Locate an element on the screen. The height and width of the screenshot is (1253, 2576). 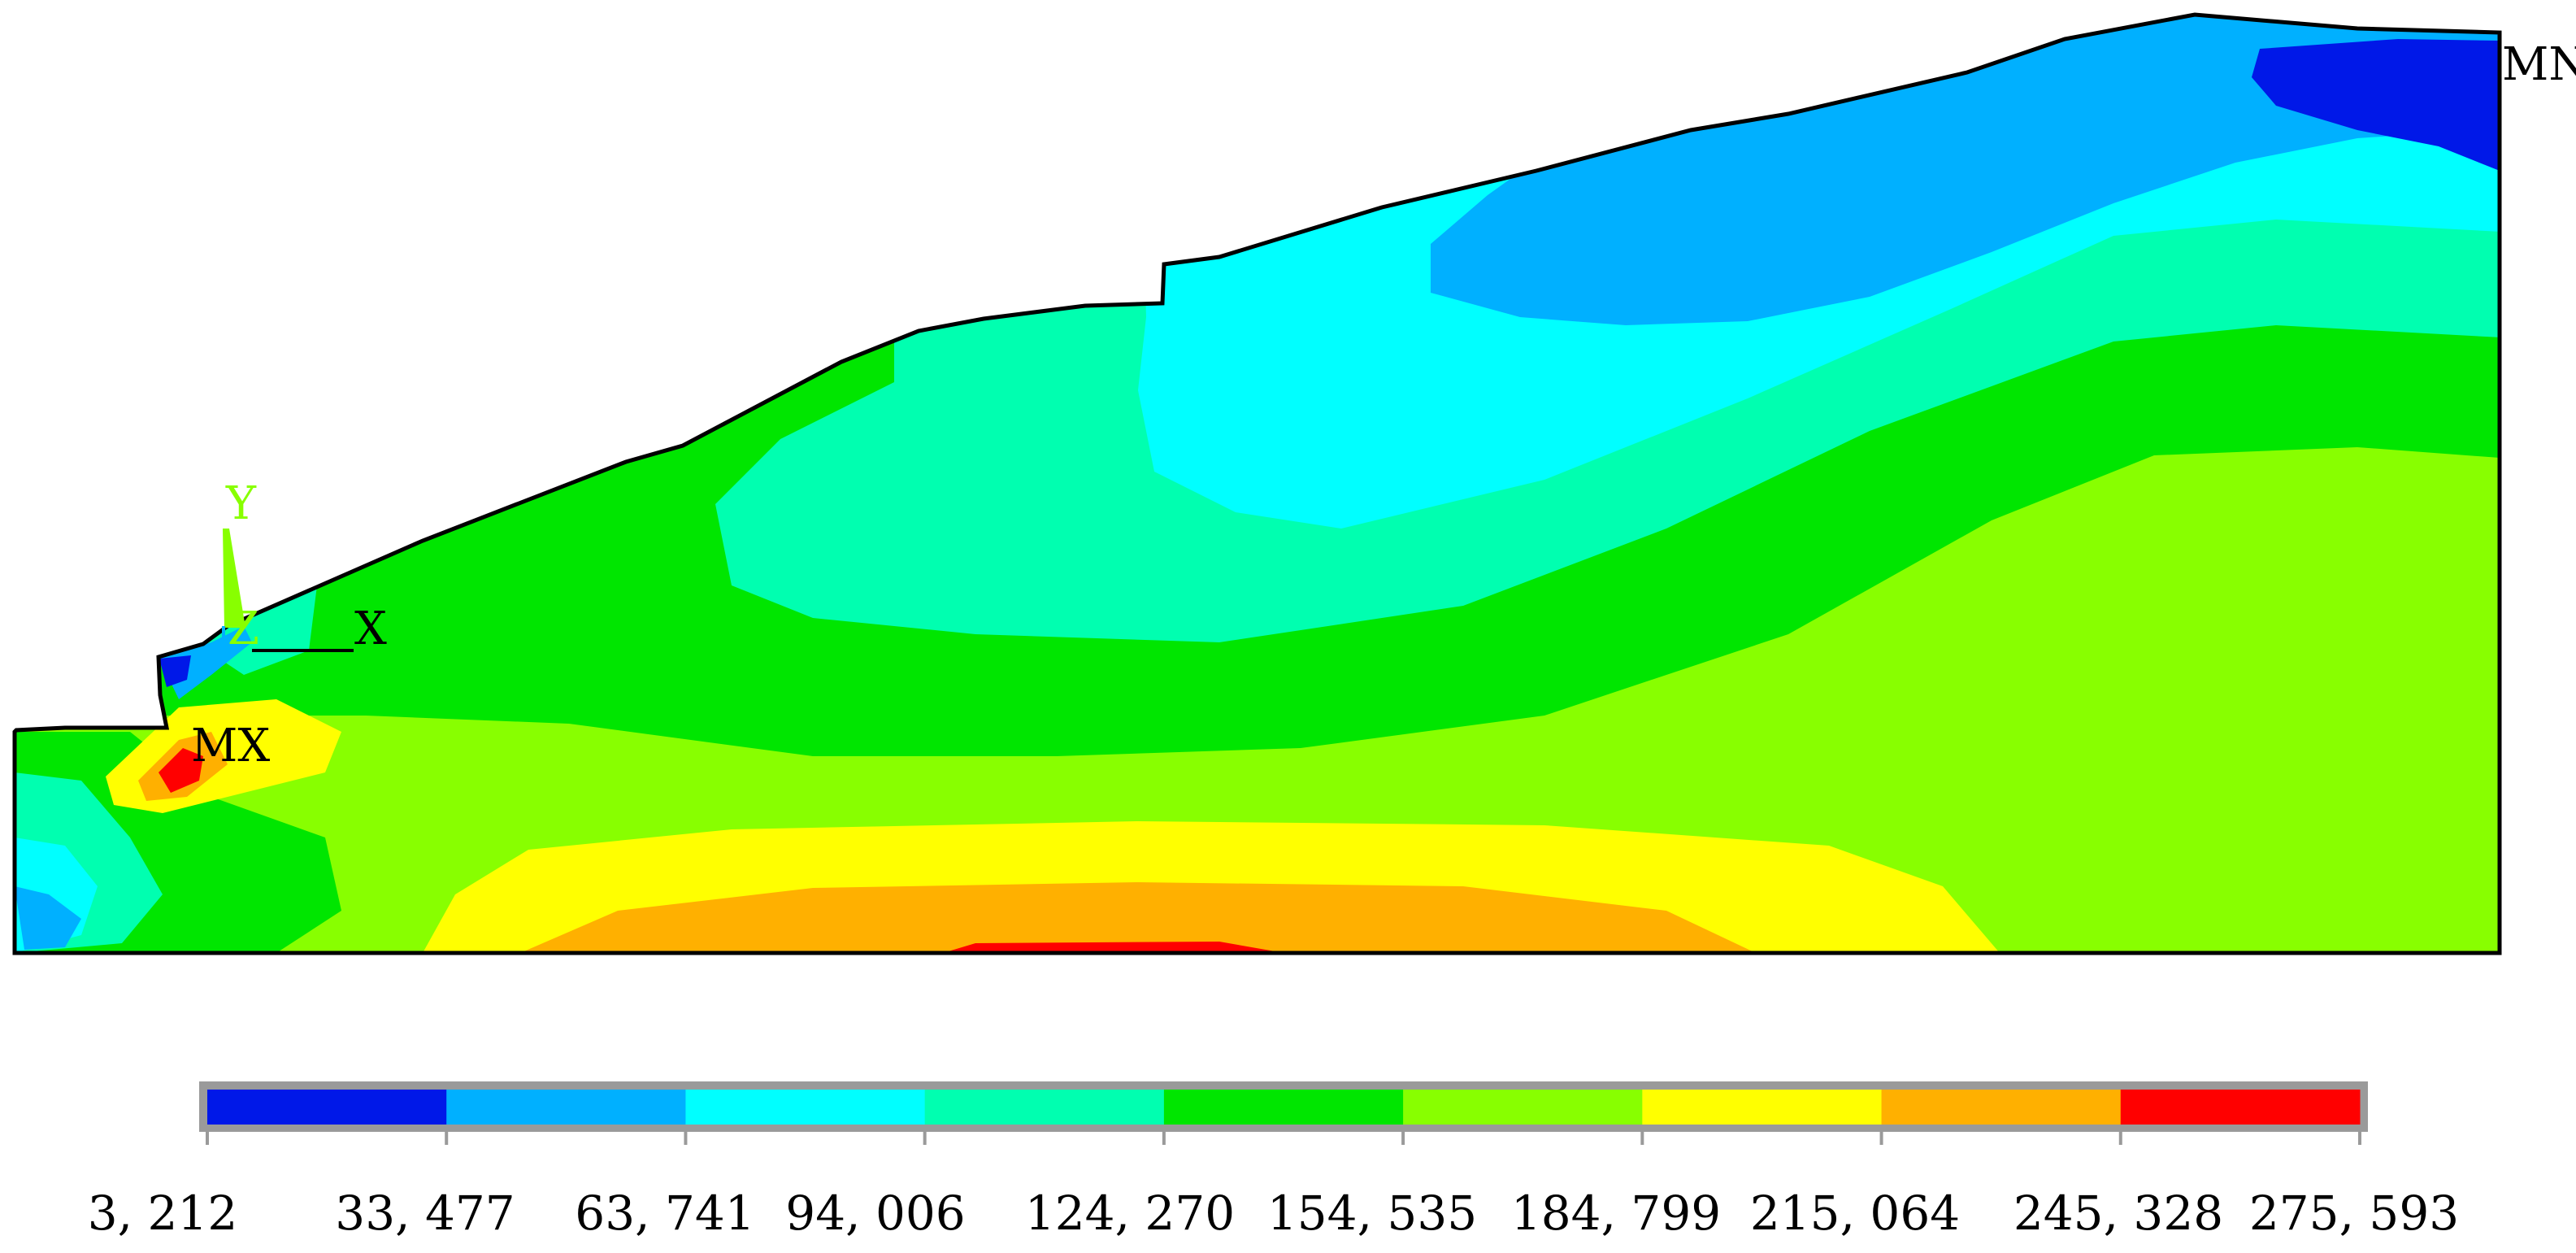
triad-y-axis is located at coordinates (234, 578).